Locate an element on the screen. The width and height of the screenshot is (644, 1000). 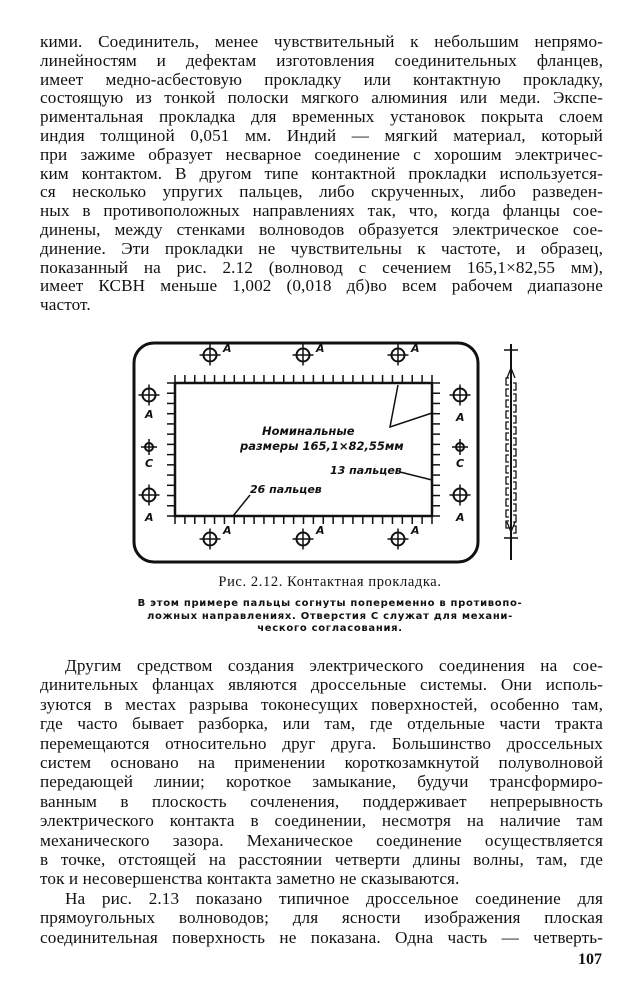
fingers is located at coordinates (303, 449).